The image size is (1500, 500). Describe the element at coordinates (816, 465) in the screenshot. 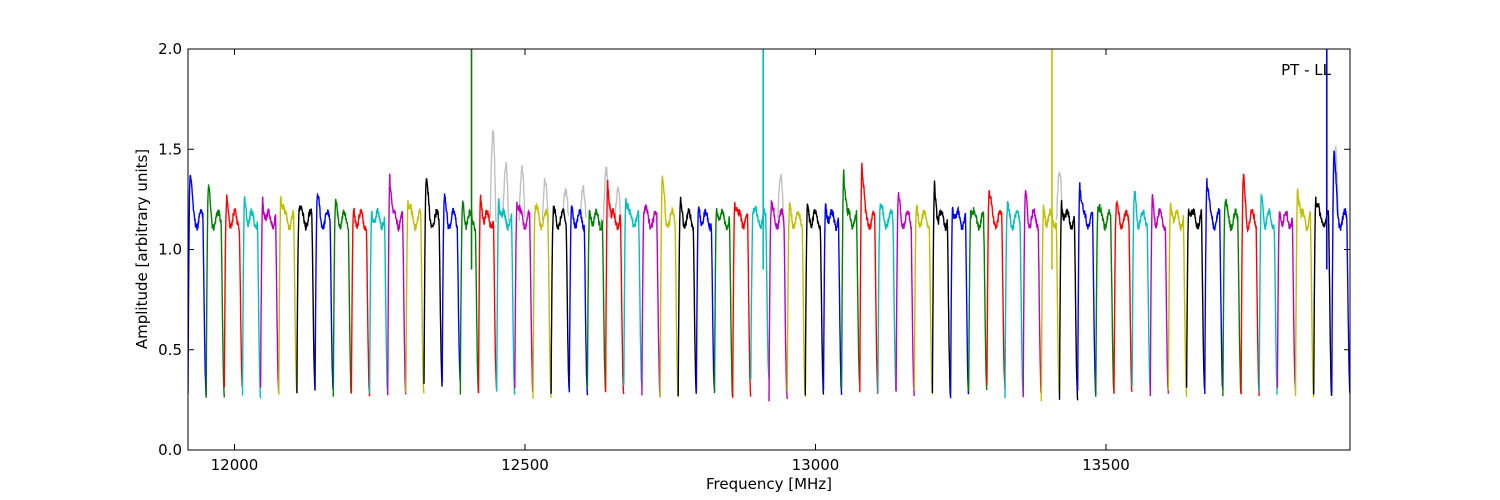

I see `x-tick-label-2: 13000` at that location.